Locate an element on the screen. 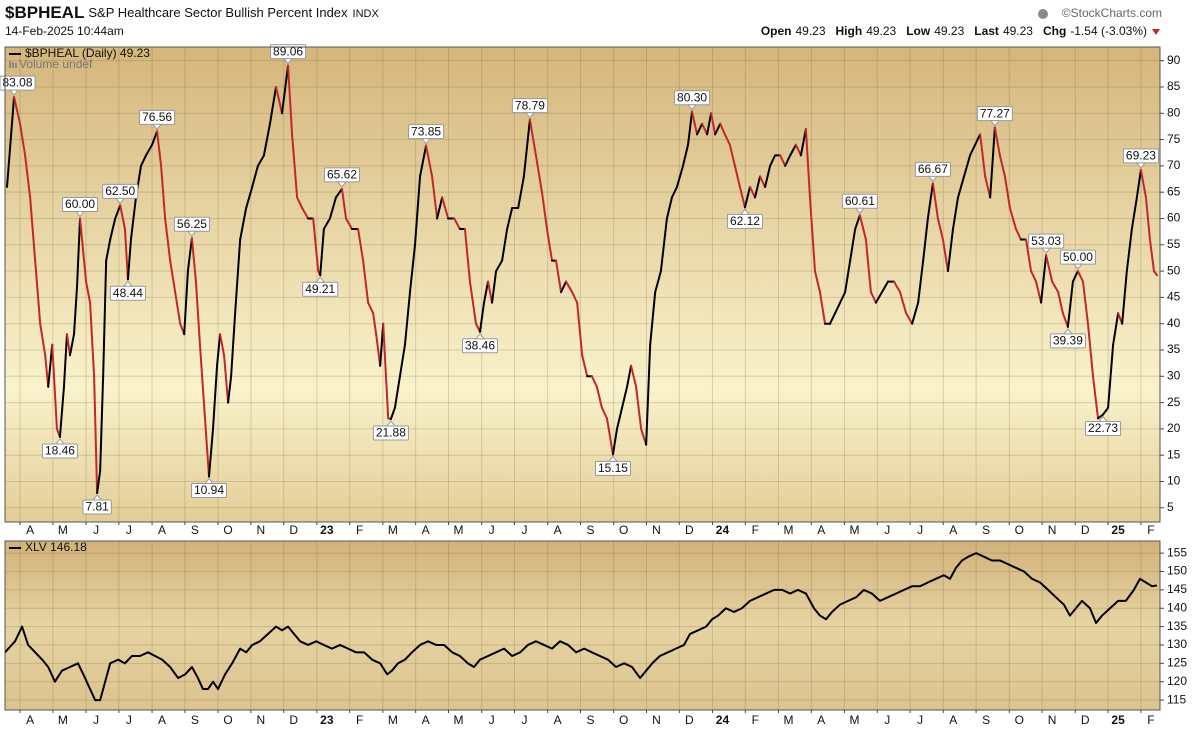 The height and width of the screenshot is (735, 1200). y-tick-label: 155 is located at coordinates (1177, 552).